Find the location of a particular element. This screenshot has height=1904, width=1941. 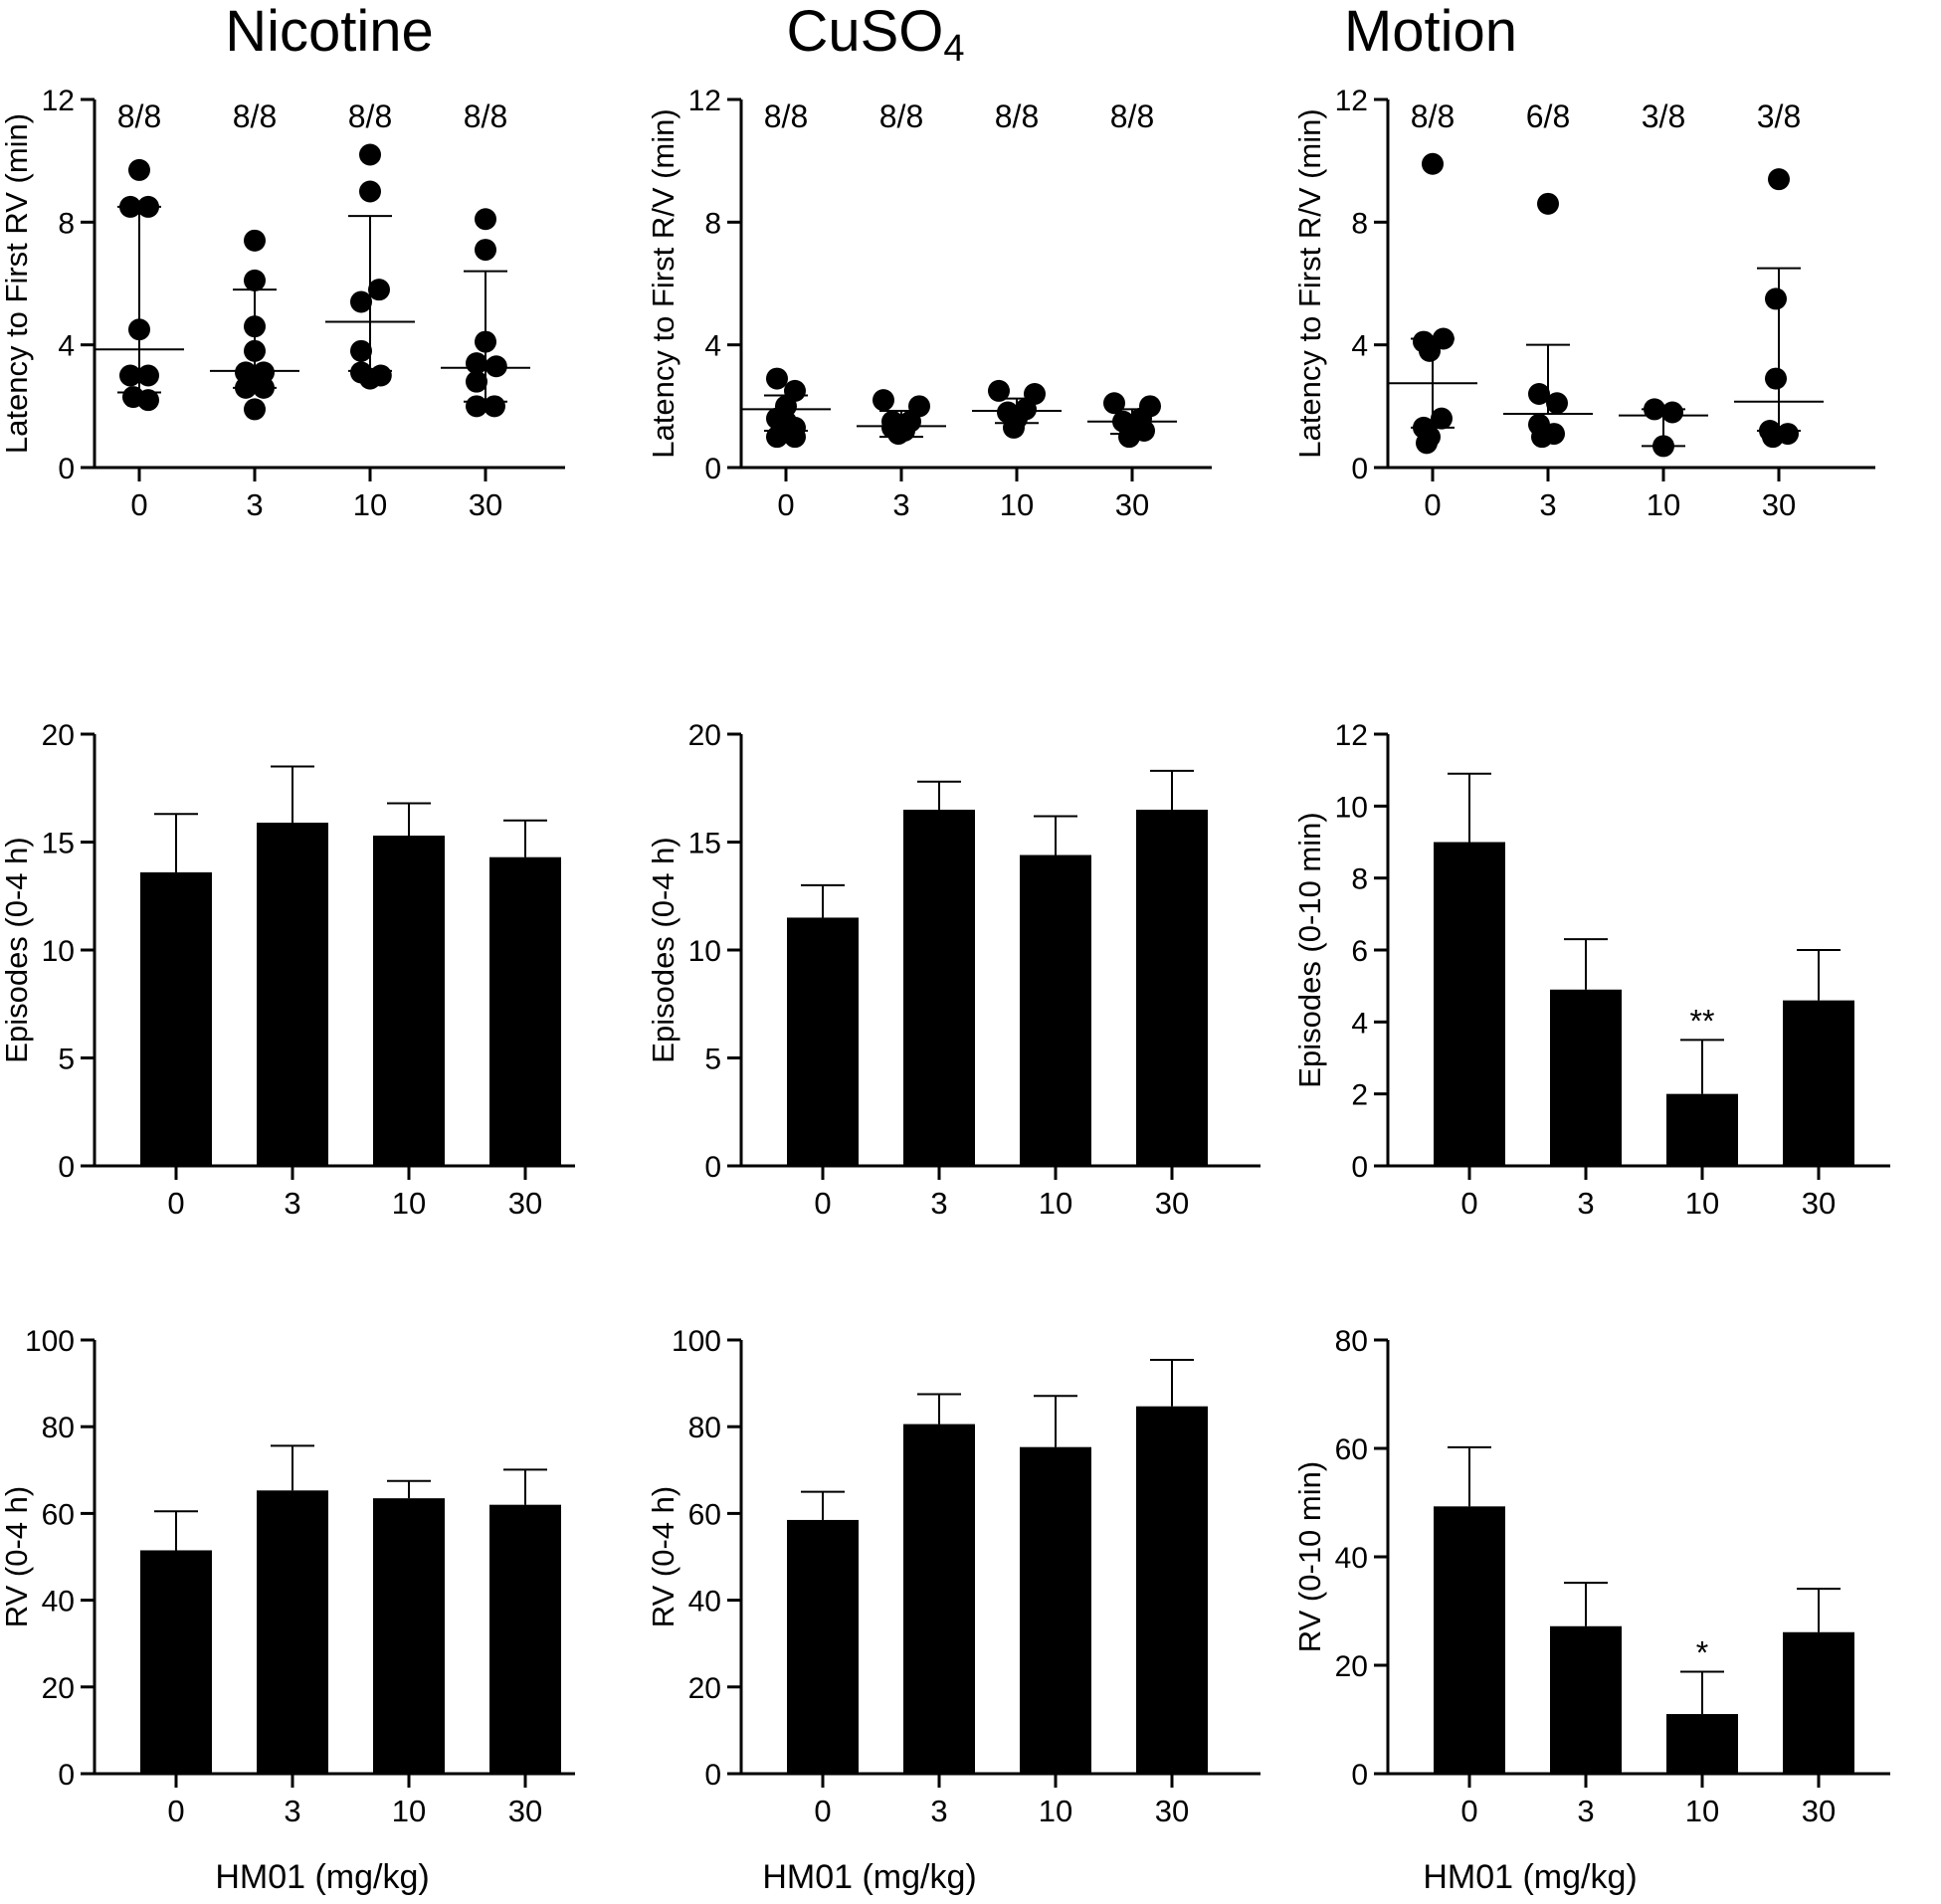

x-axis-title-nicotine: HM01 (mg/kg) is located at coordinates (322, 1877).